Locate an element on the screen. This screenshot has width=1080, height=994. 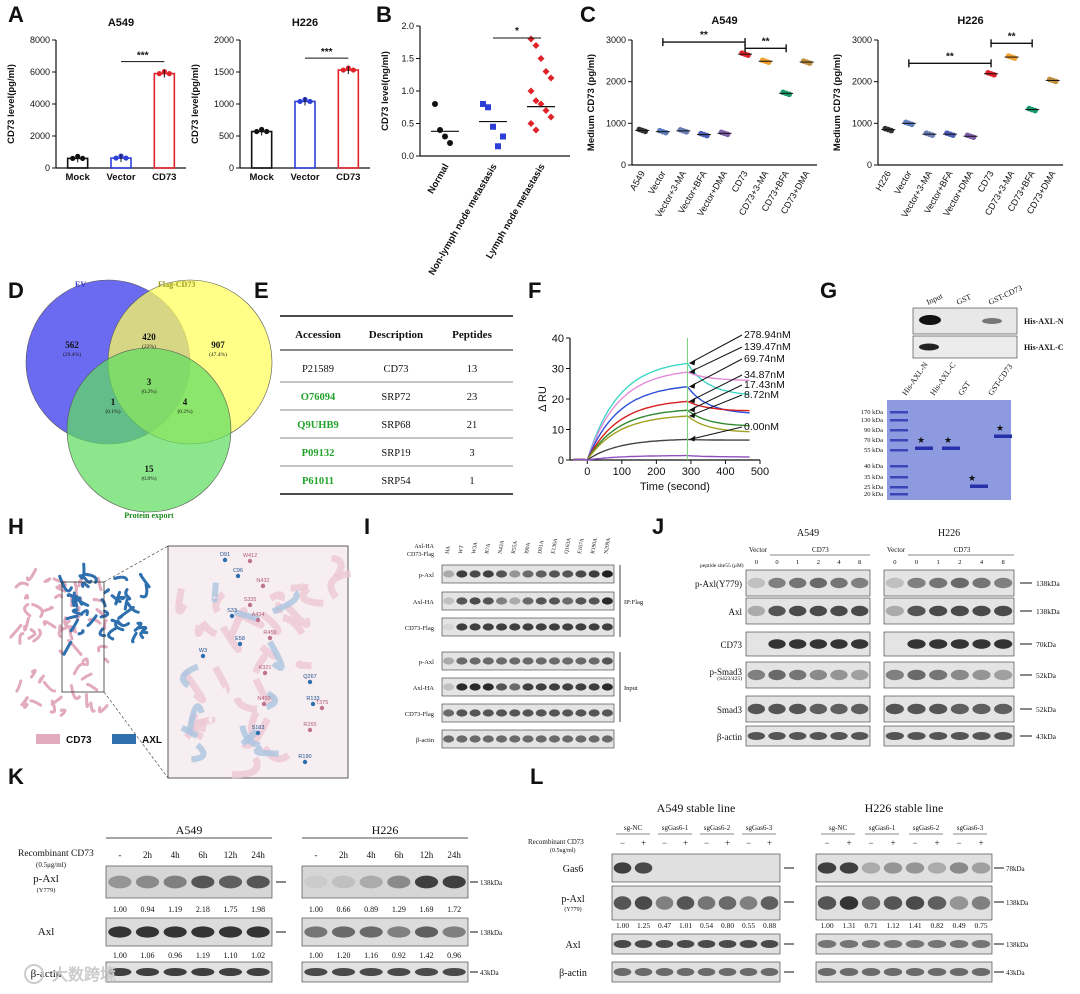
x-tick-label: Vector is located at coordinates (902, 182).